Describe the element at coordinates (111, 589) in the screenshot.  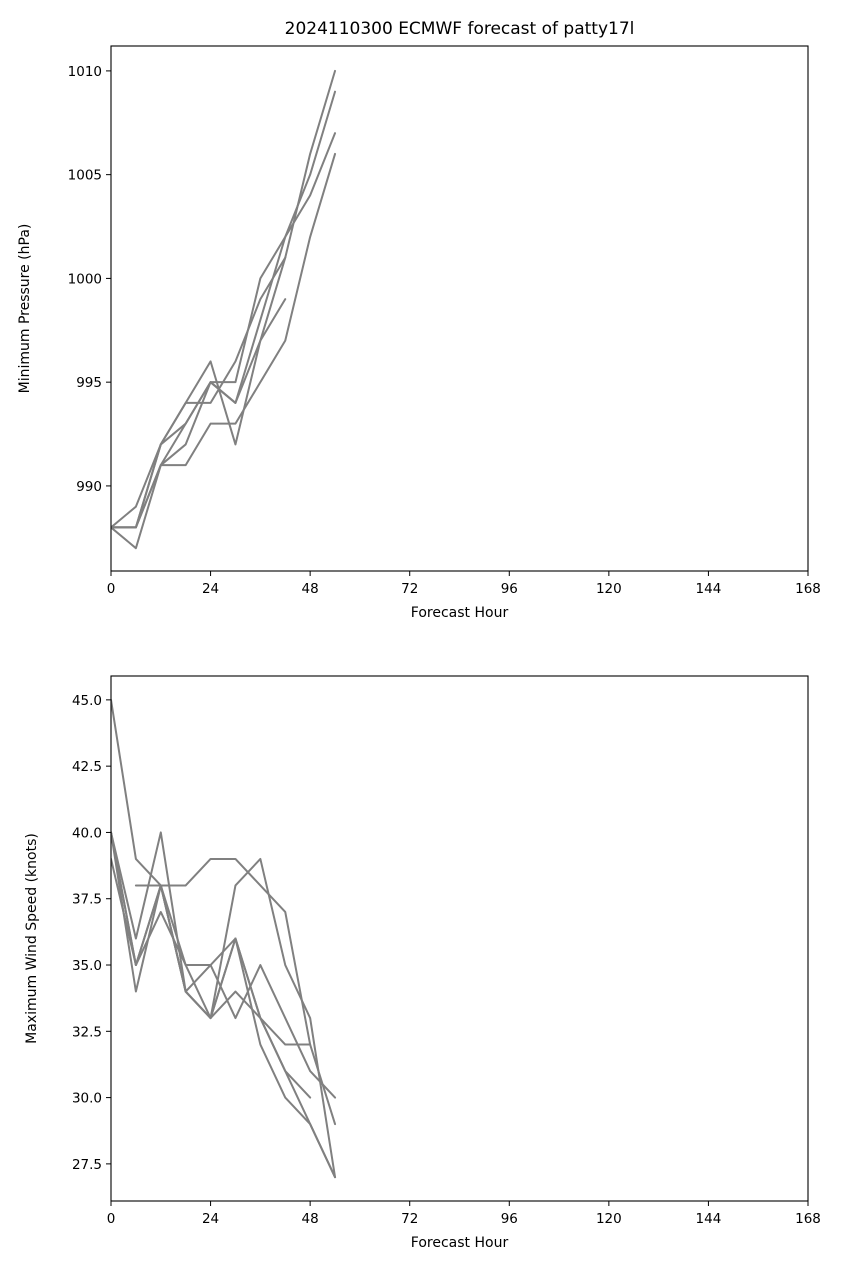
I see `chart-1-xtick-label-0: 0` at that location.